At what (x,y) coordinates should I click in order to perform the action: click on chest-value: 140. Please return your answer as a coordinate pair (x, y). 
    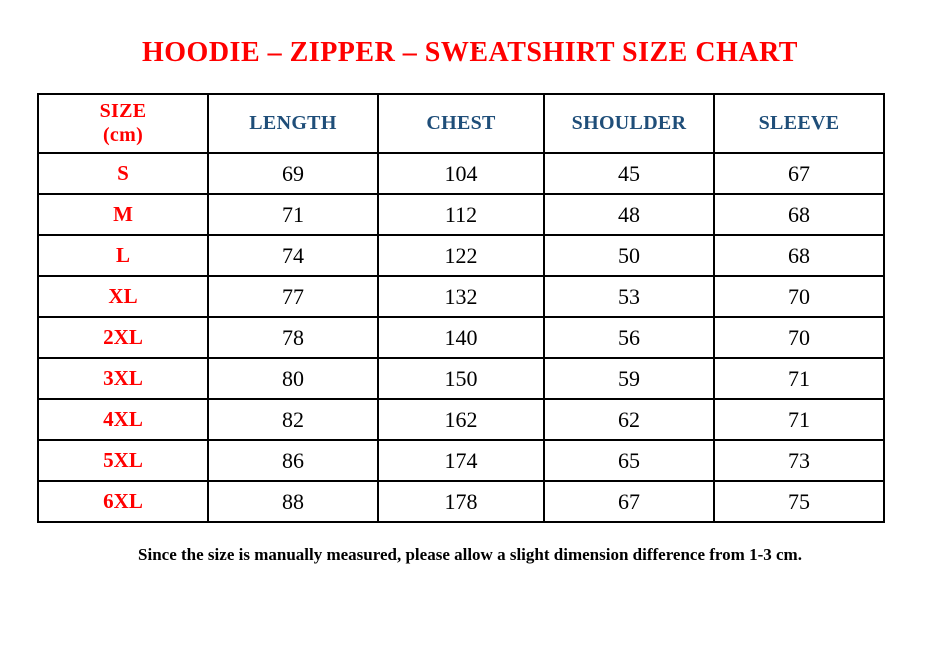
    Looking at the image, I should click on (461, 338).